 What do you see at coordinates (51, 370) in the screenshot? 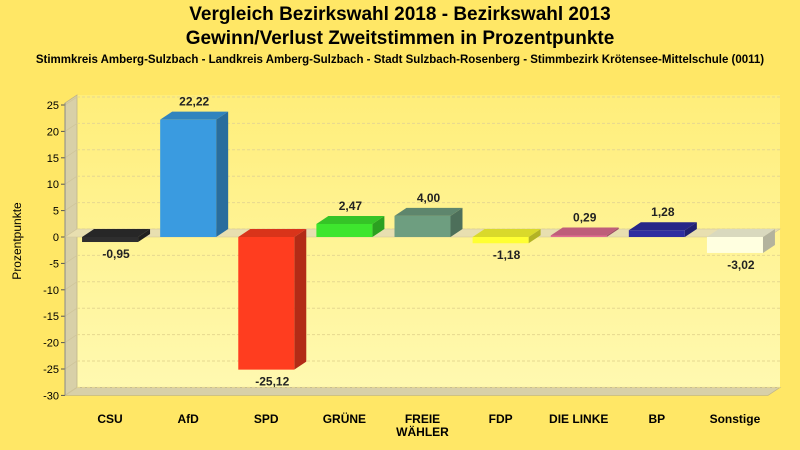
I see `y-tick-label: -25` at bounding box center [51, 370].